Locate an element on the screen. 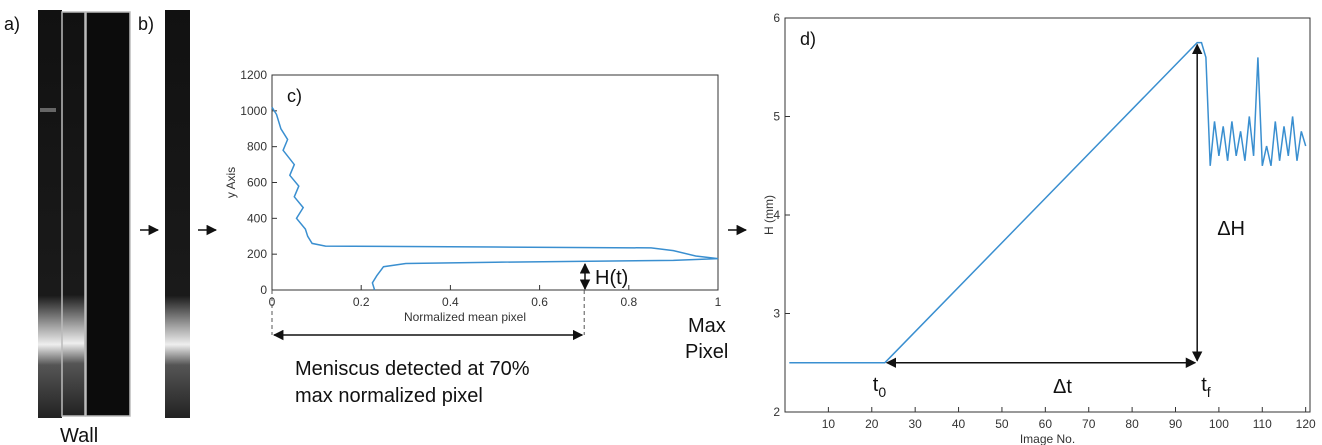  max-pixel-label: Max is located at coordinates (707, 326).